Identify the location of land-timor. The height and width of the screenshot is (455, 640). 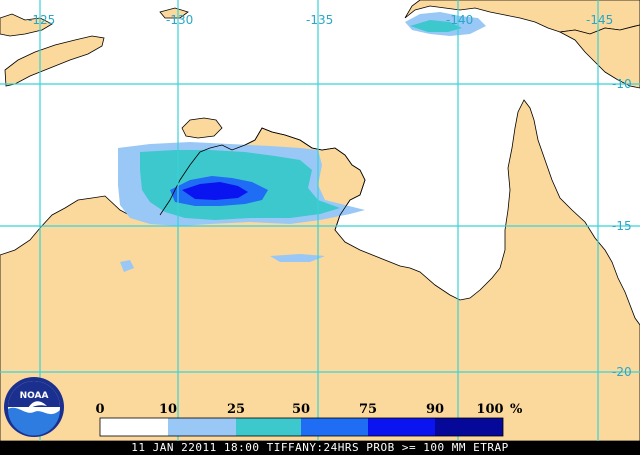
(54, 61).